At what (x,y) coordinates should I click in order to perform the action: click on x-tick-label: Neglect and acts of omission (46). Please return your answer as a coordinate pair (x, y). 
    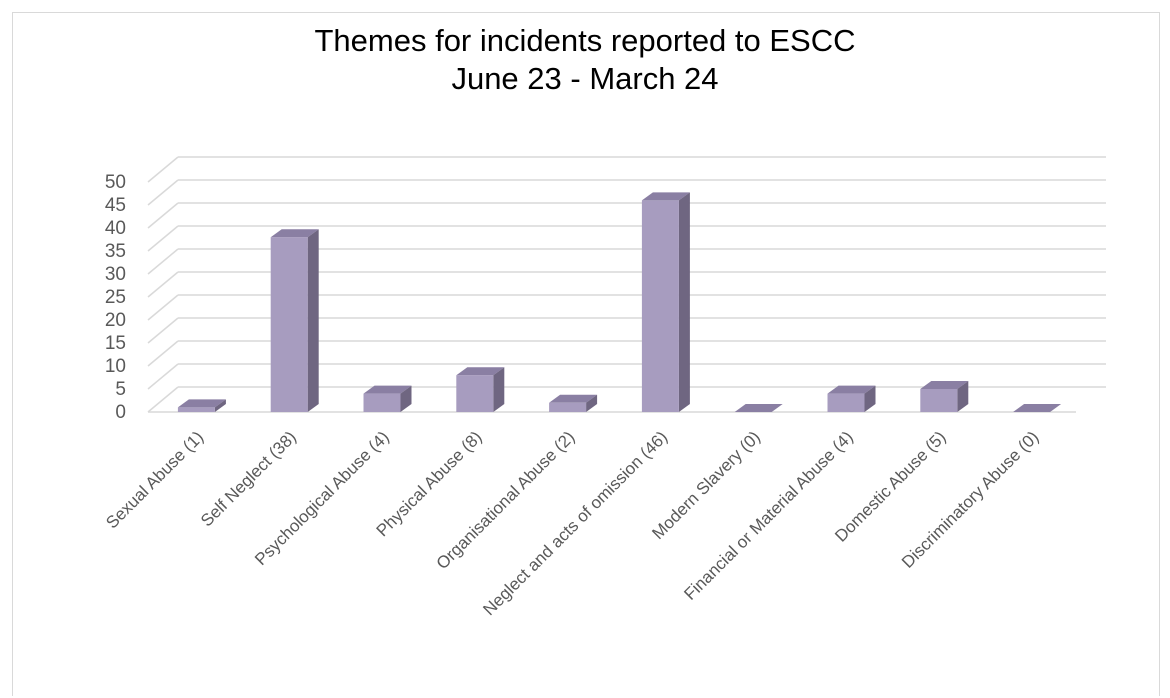
    Looking at the image, I should click on (575, 523).